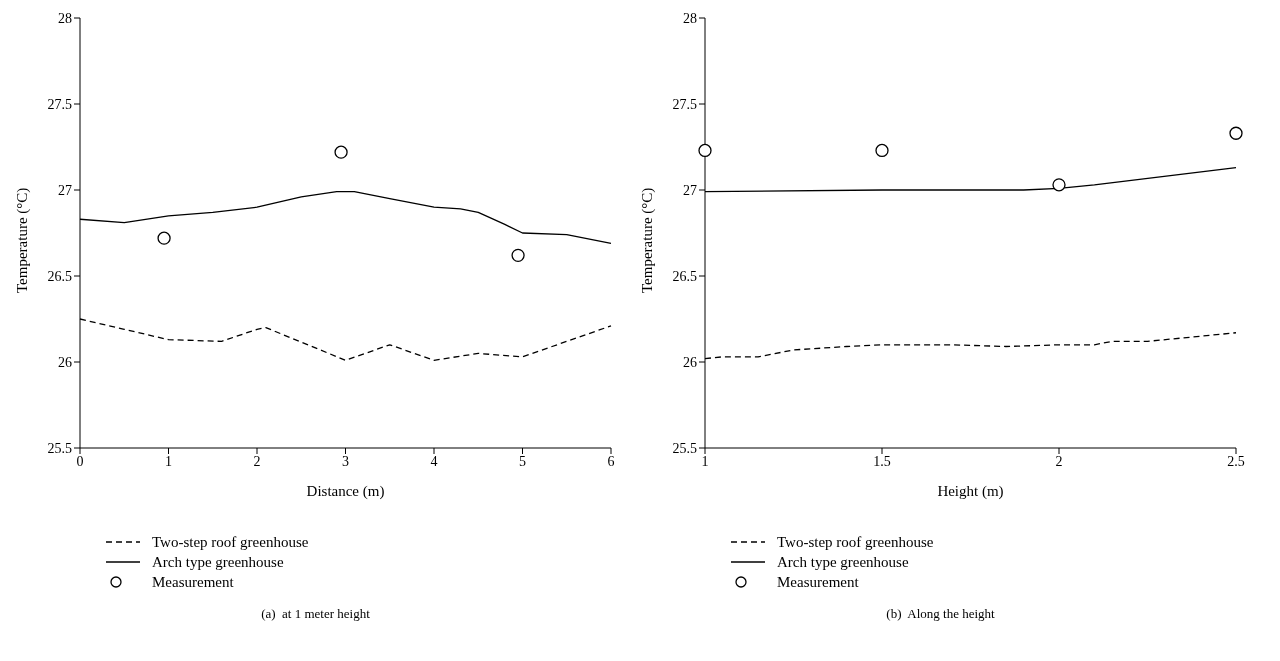 The image size is (1280, 661). I want to click on x-axis-title: Height (m), so click(970, 491).